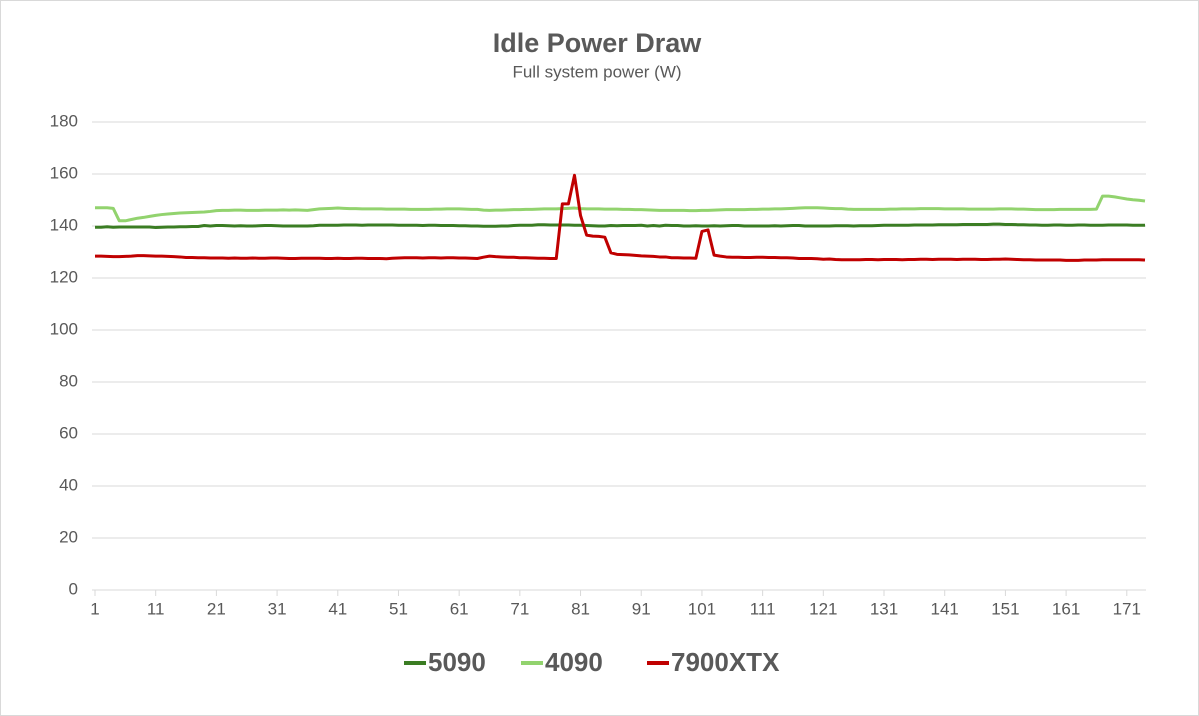 The image size is (1199, 716). What do you see at coordinates (68, 484) in the screenshot?
I see `y-tick-label: 40` at bounding box center [68, 484].